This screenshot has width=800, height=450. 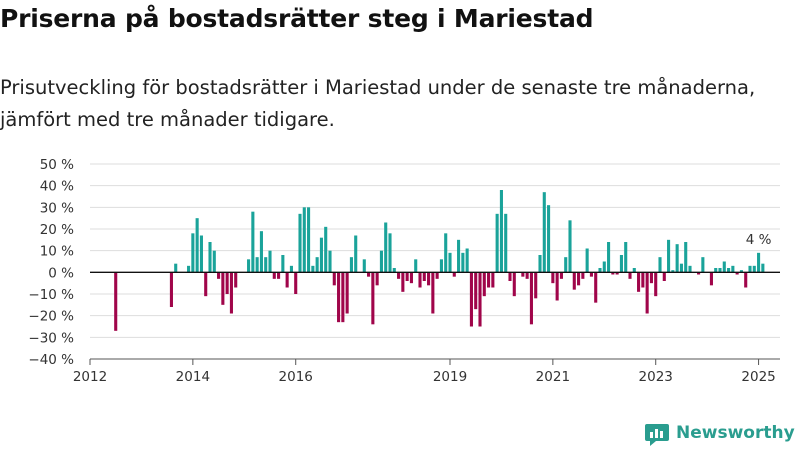 What do you see at coordinates (193, 377) in the screenshot?
I see `x-tick-label: 2014` at bounding box center [193, 377].